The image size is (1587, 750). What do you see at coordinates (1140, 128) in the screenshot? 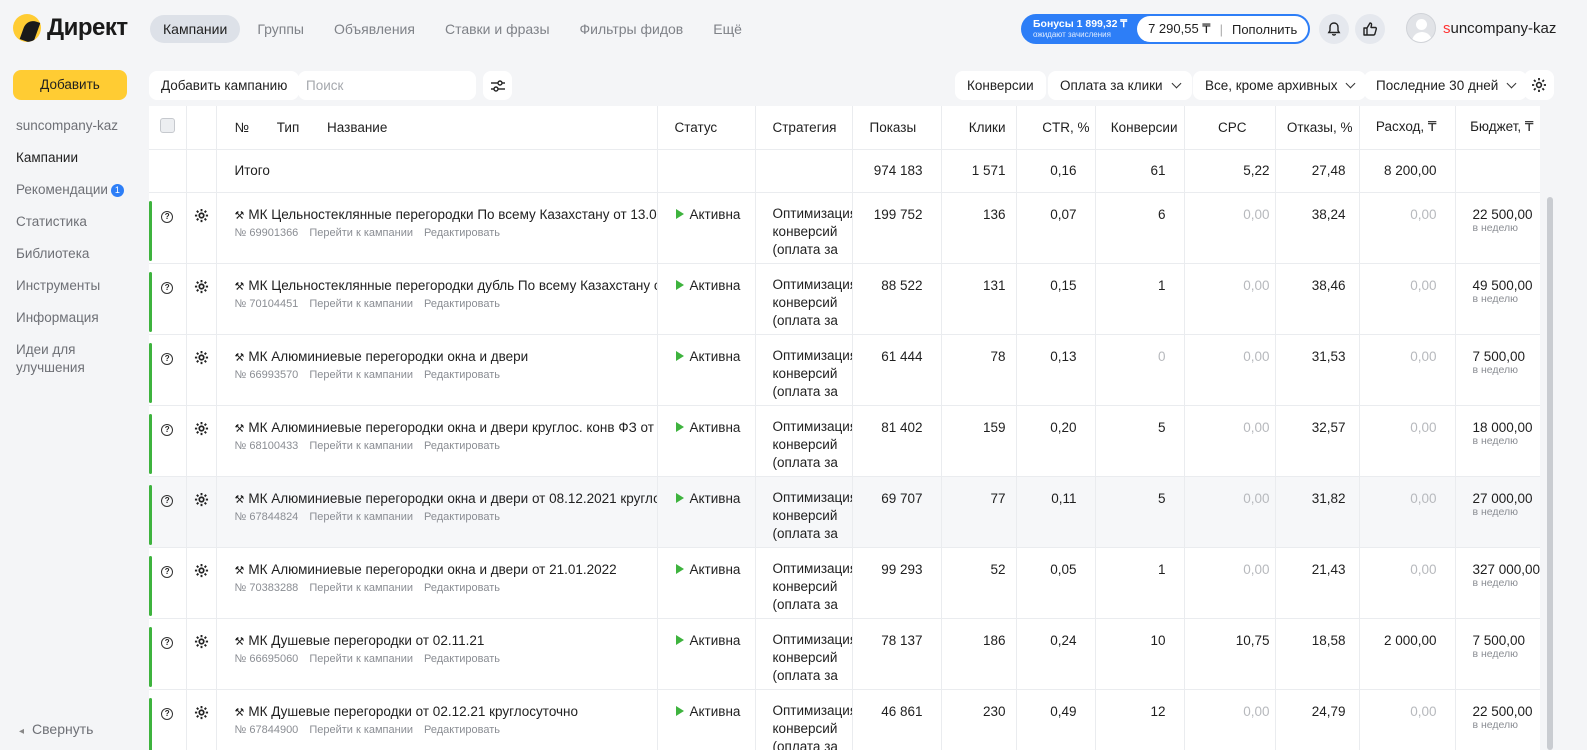
I see `header-conversions: Конверсии` at bounding box center [1140, 128].